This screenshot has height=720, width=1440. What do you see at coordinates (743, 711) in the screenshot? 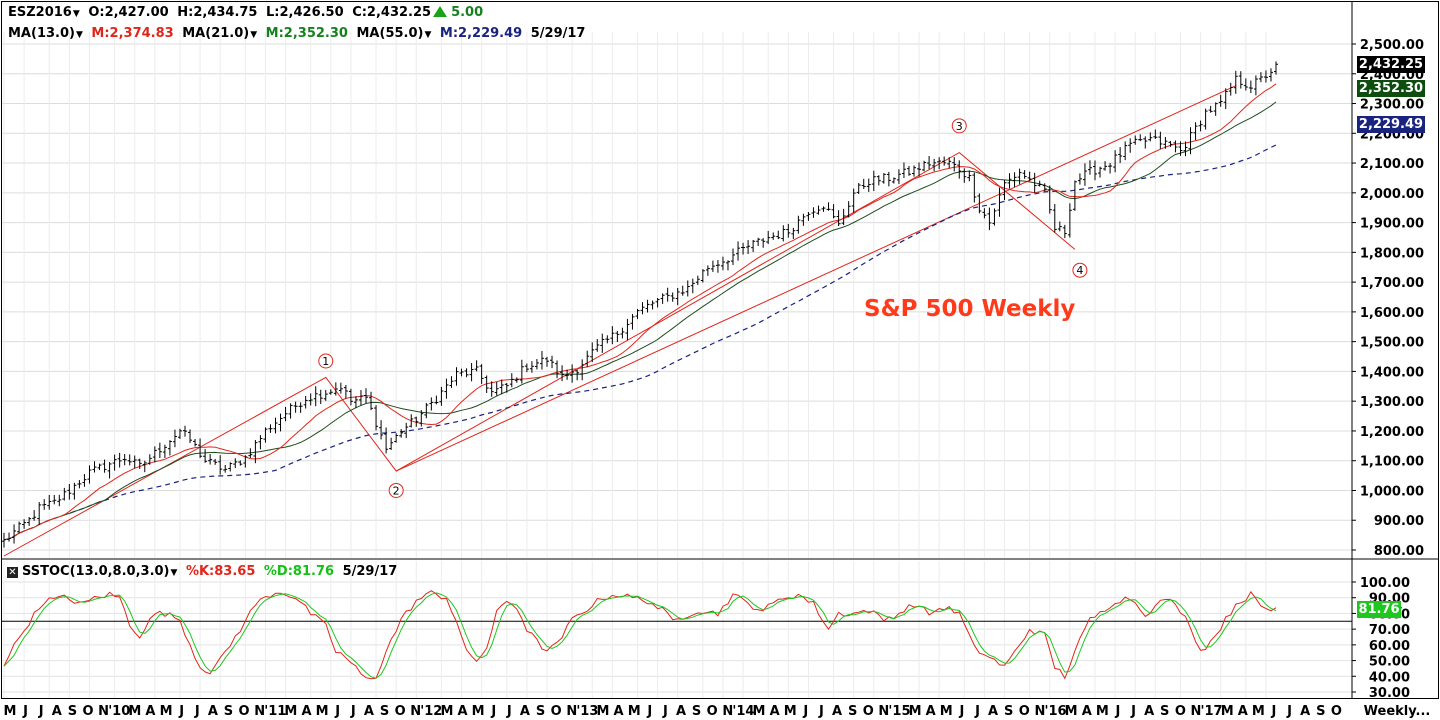
I see `time-label: '14` at bounding box center [743, 711].